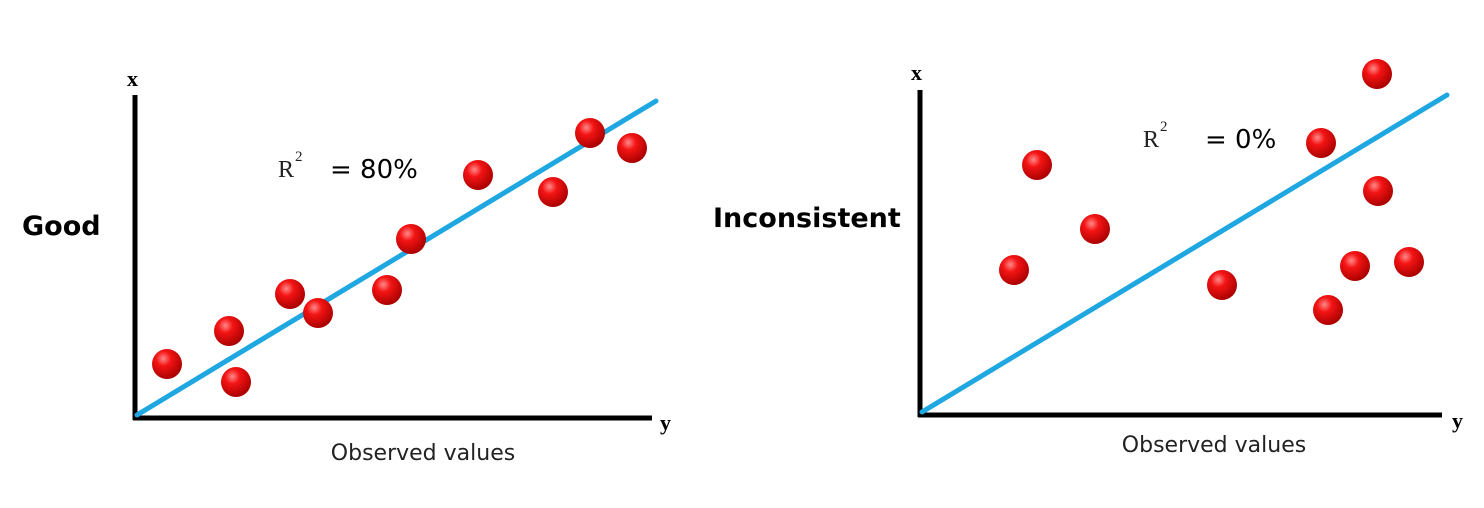  What do you see at coordinates (1211, 192) in the screenshot?
I see `points` at bounding box center [1211, 192].